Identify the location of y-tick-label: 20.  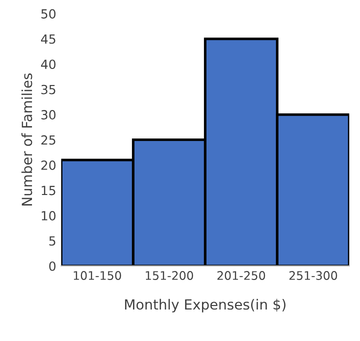
(48, 165).